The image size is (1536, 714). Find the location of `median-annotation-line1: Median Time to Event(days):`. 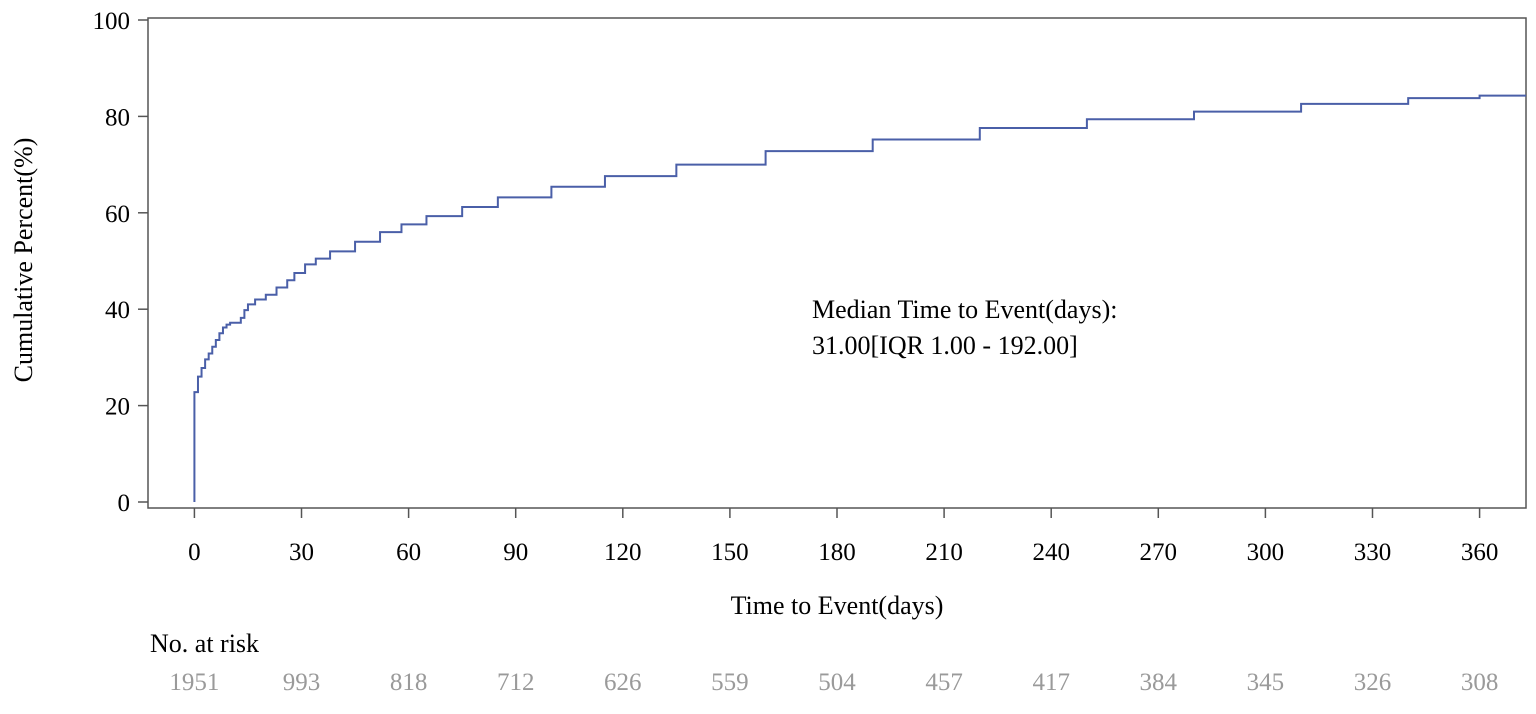

median-annotation-line1: Median Time to Event(days): is located at coordinates (964, 309).